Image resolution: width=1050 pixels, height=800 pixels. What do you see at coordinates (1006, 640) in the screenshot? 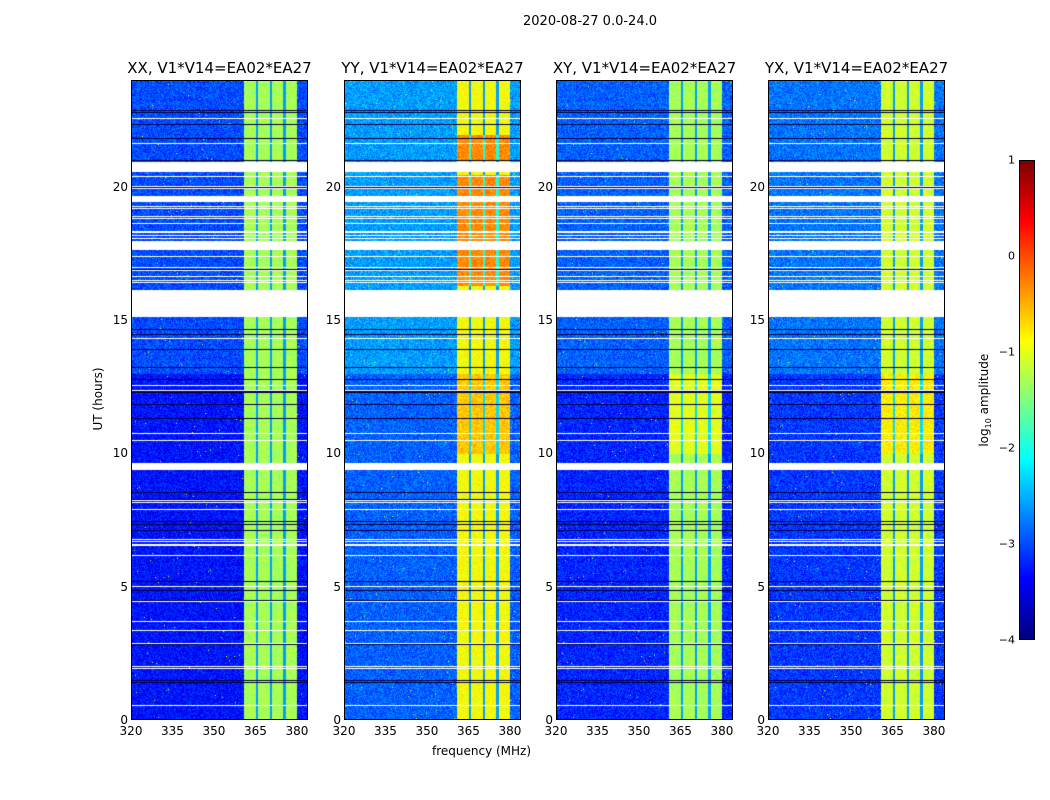
I see `colorbar-tick-label: −4` at bounding box center [1006, 640].